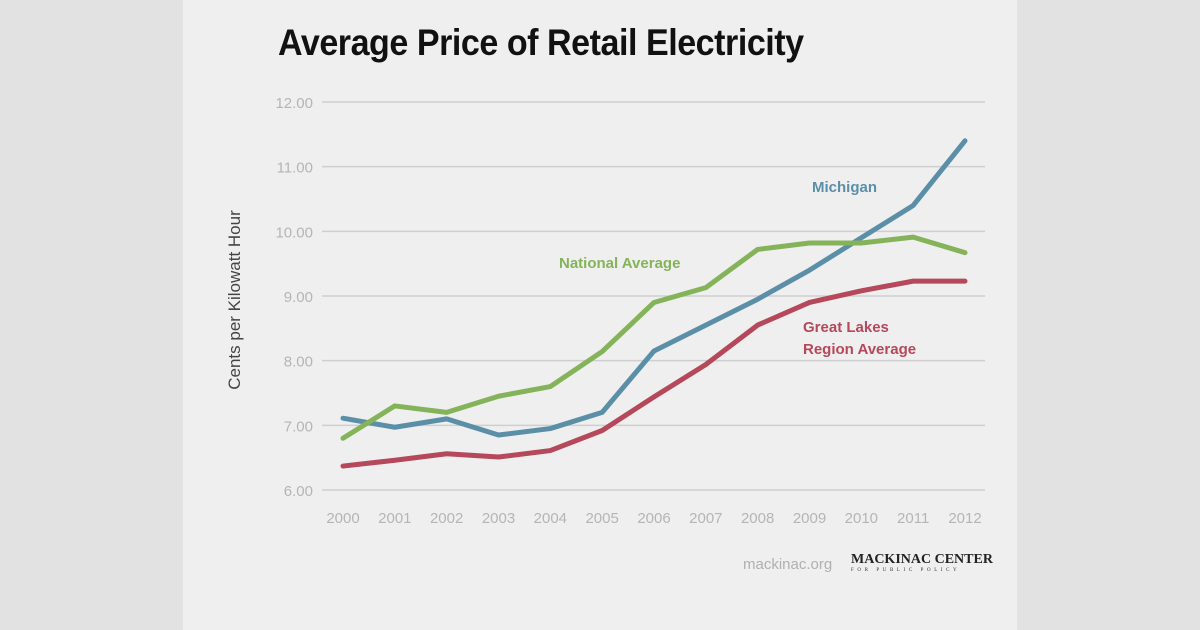  What do you see at coordinates (541, 42) in the screenshot?
I see `chart-title: Average Price of Retail Electricity` at bounding box center [541, 42].